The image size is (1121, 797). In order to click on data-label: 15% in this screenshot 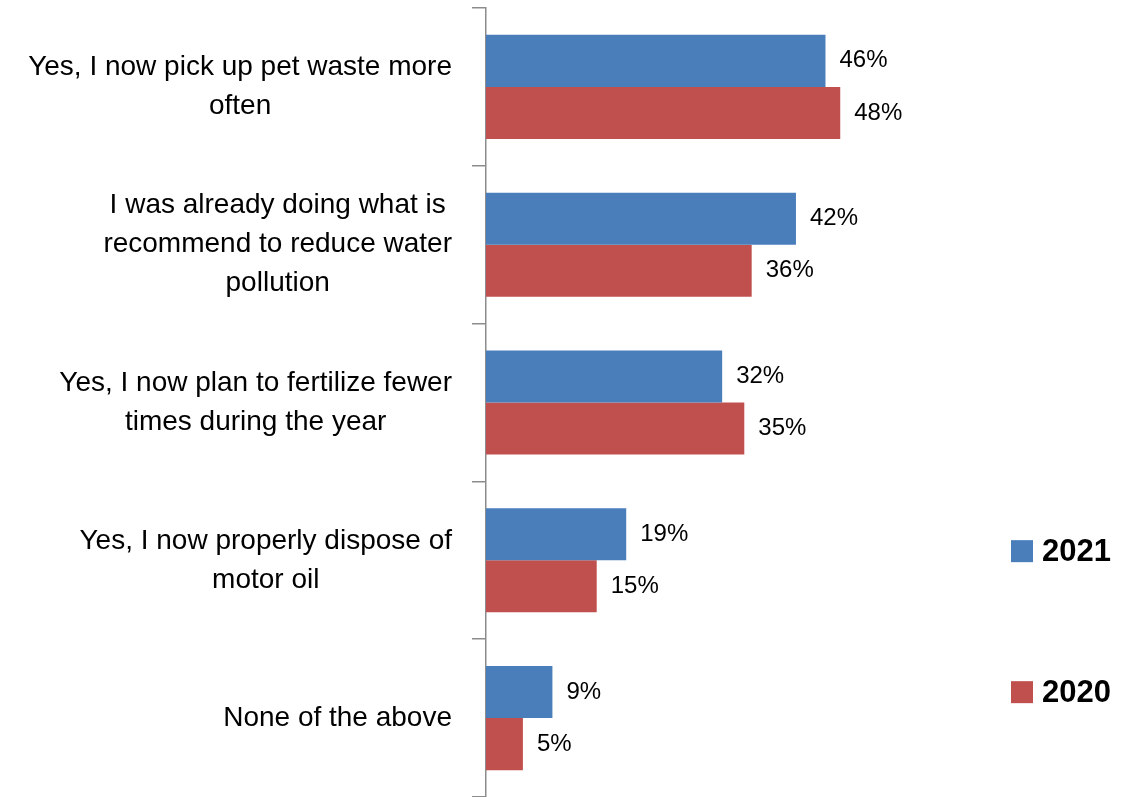, I will do `click(634, 584)`.